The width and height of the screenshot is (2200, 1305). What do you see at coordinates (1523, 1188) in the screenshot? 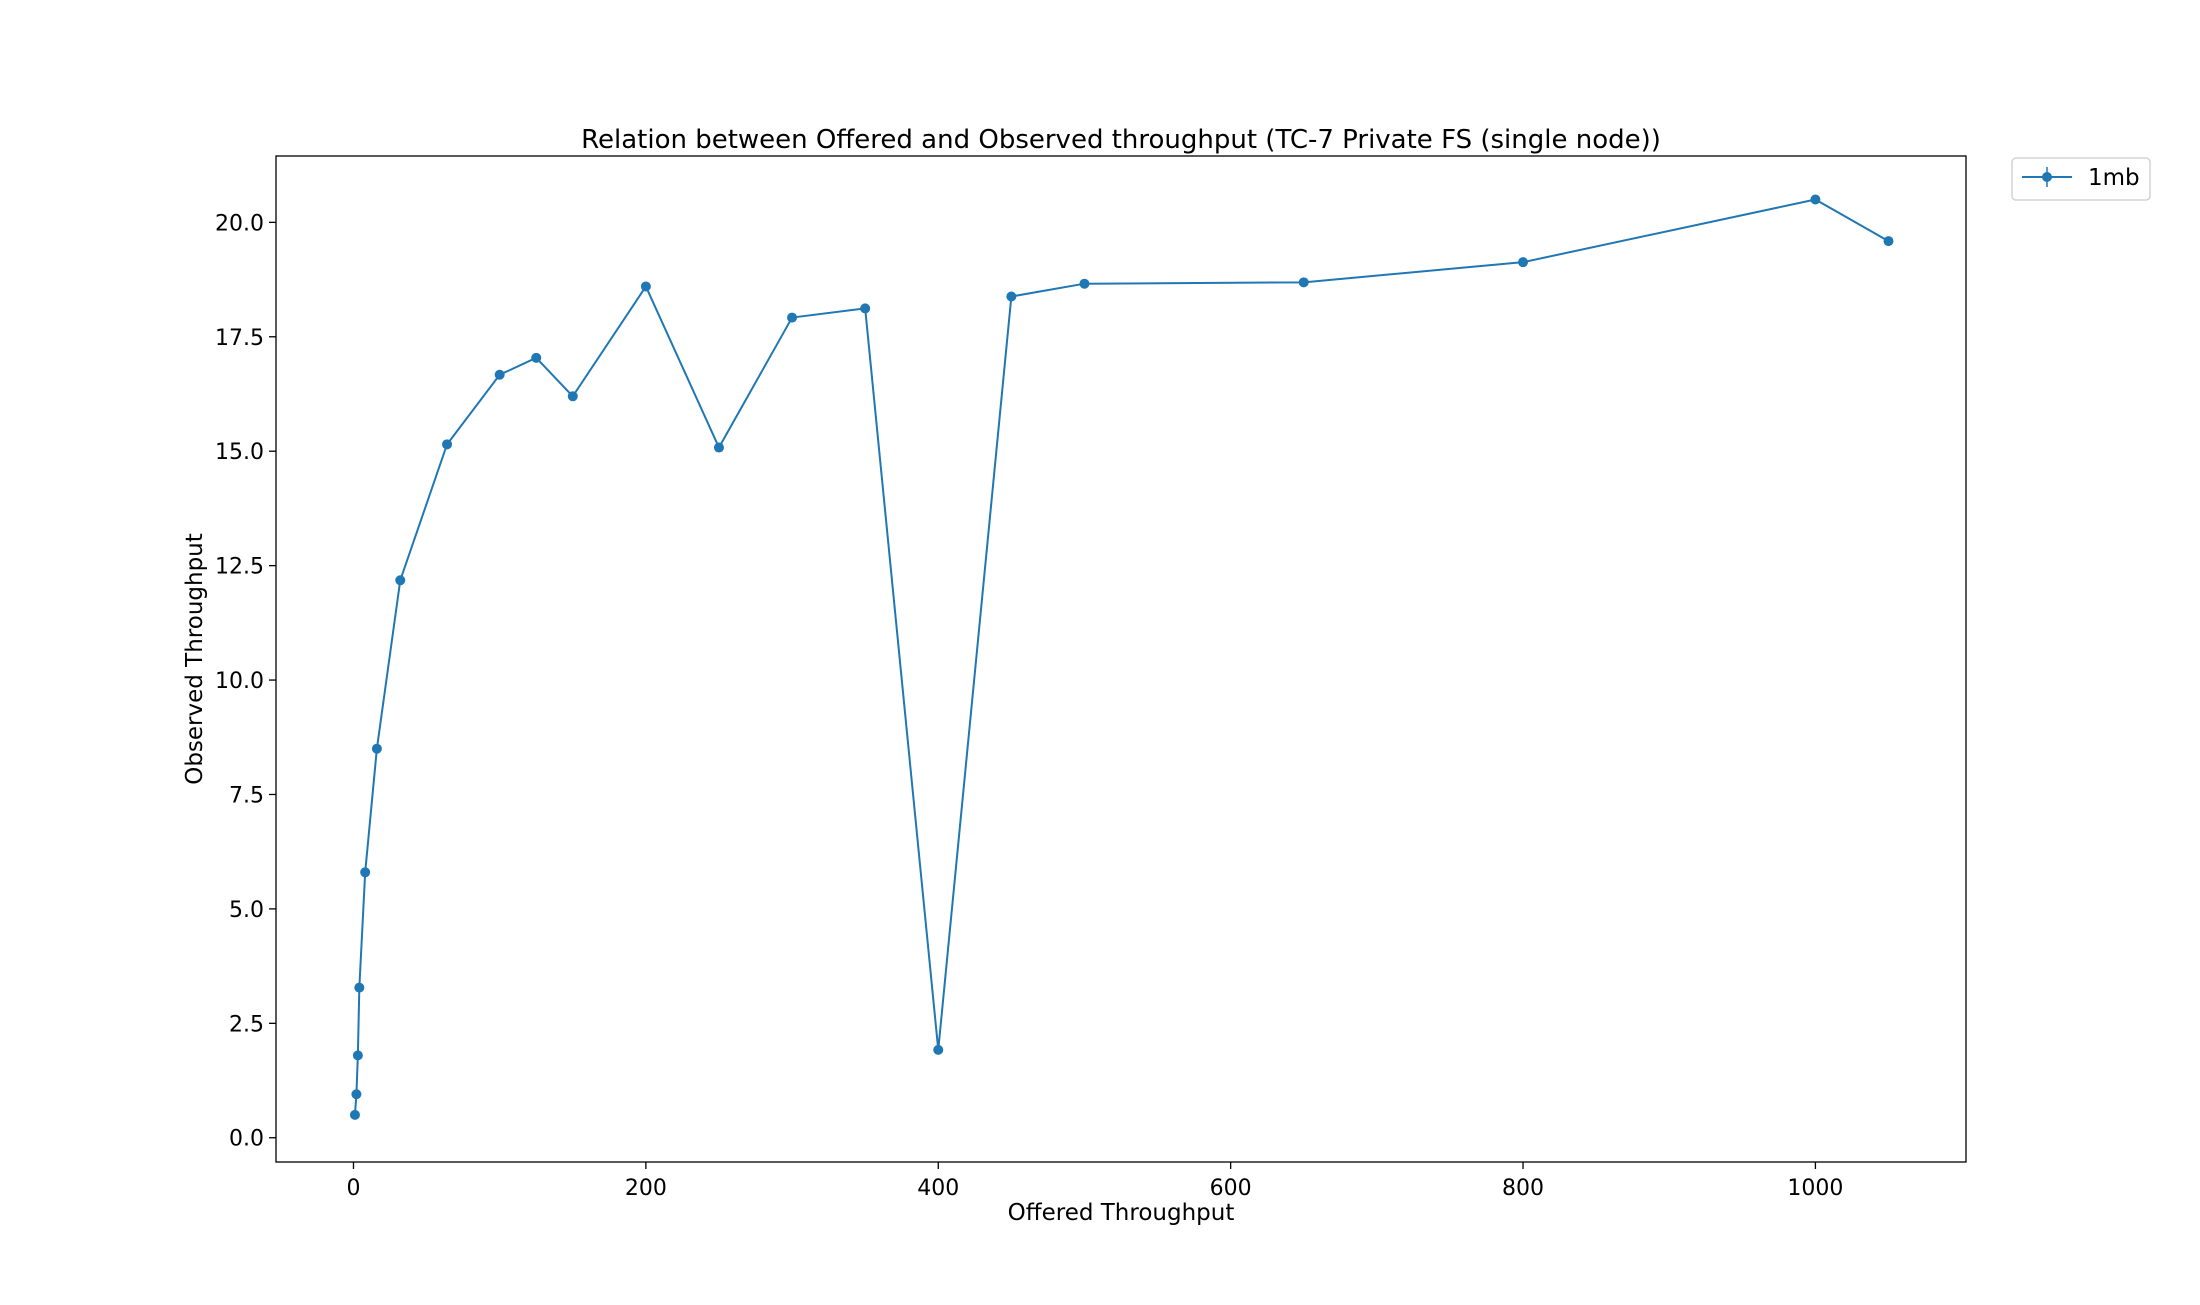
I see `x-tick-label: 800` at bounding box center [1523, 1188].